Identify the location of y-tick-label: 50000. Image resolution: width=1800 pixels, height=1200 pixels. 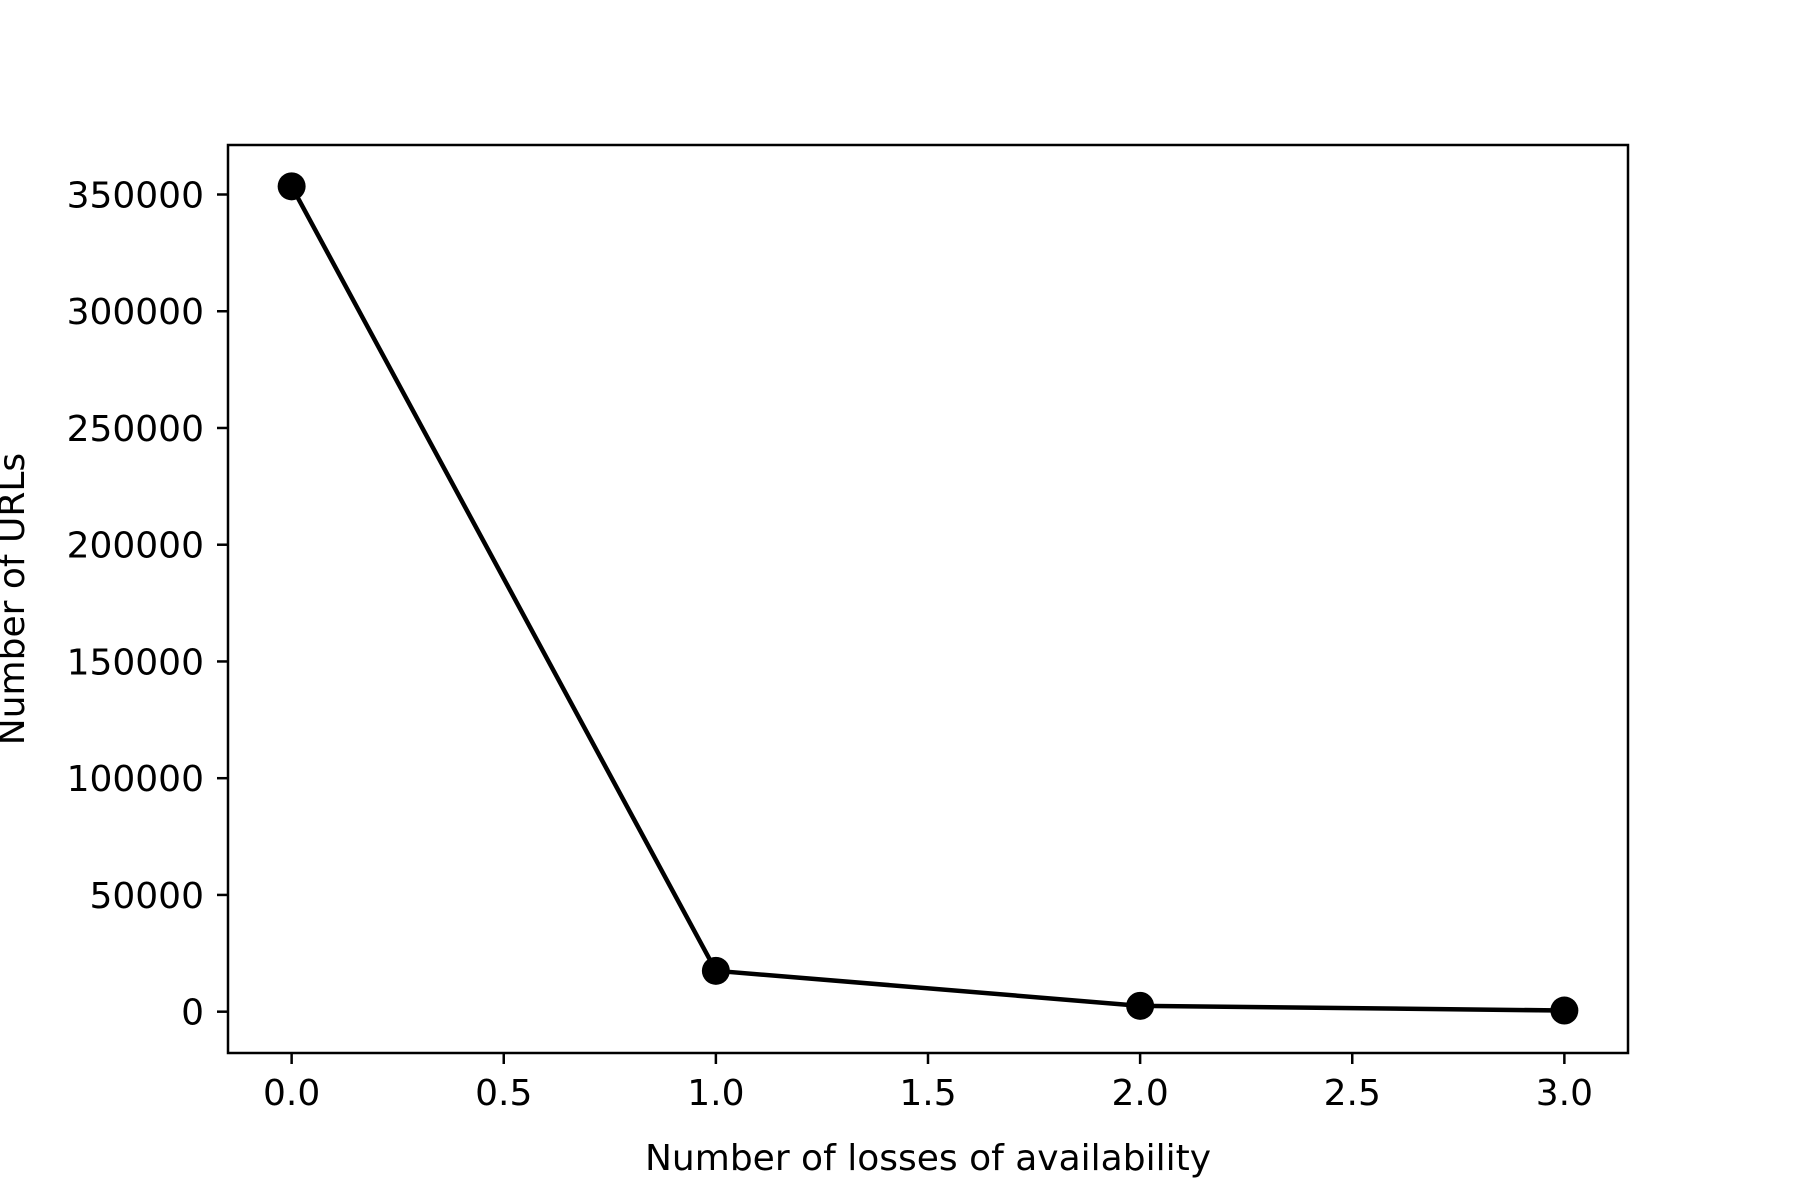
(146, 896).